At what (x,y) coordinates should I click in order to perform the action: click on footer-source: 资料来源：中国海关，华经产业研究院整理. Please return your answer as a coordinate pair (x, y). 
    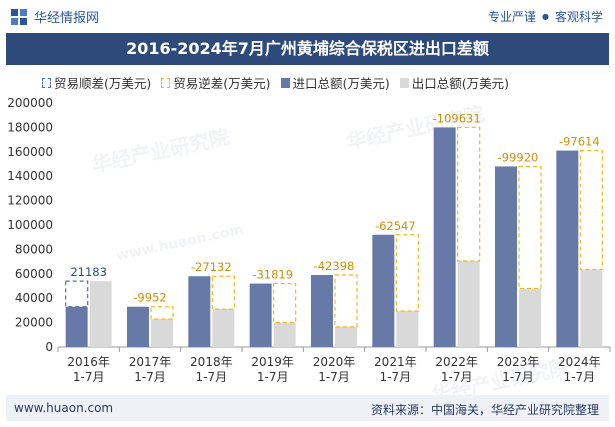
    Looking at the image, I should click on (484, 410).